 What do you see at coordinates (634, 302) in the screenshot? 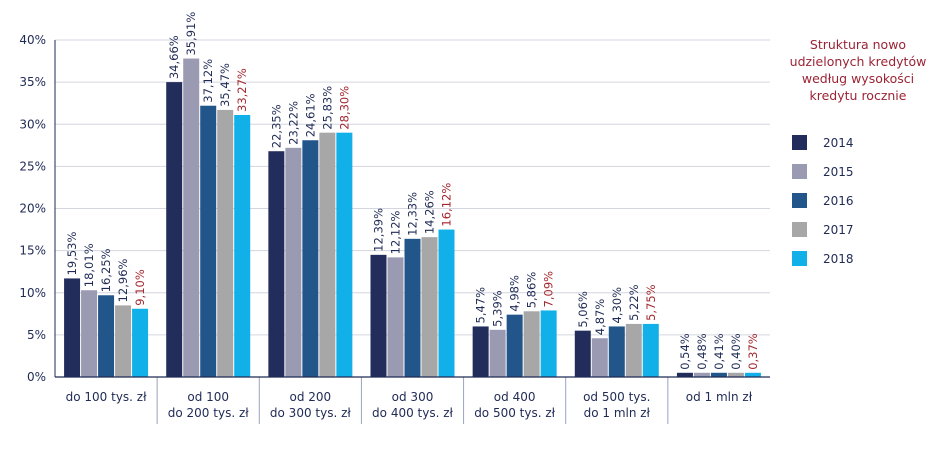
I see `data-label: 5,22%` at bounding box center [634, 302].